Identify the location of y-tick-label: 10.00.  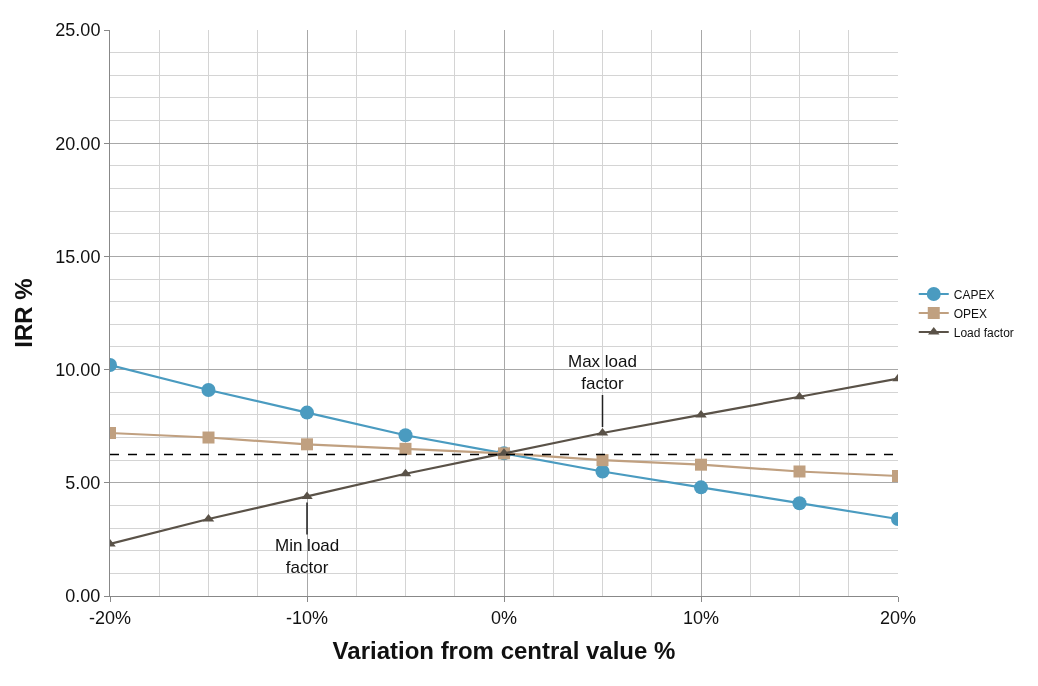
(78, 369).